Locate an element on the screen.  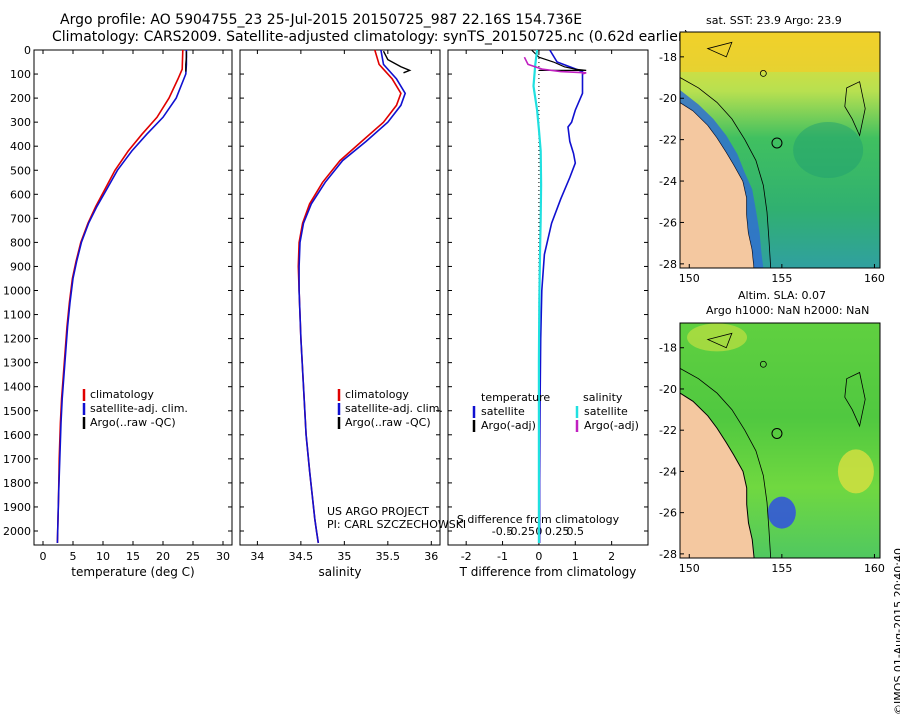
temperature-xtick-label: 30 is located at coordinates (223, 556).